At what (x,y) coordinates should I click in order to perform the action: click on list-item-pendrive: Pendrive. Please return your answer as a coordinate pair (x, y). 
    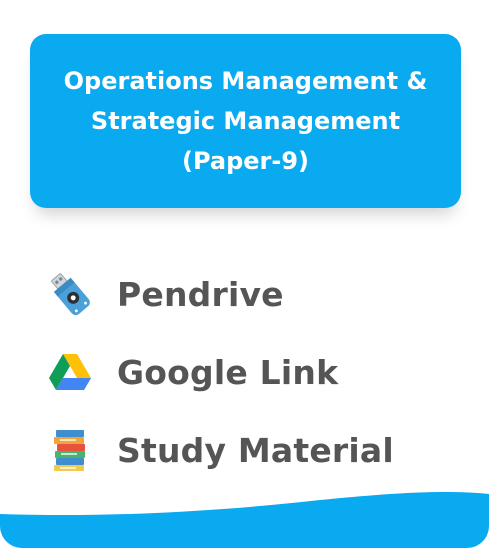
    Looking at the image, I should click on (257, 294).